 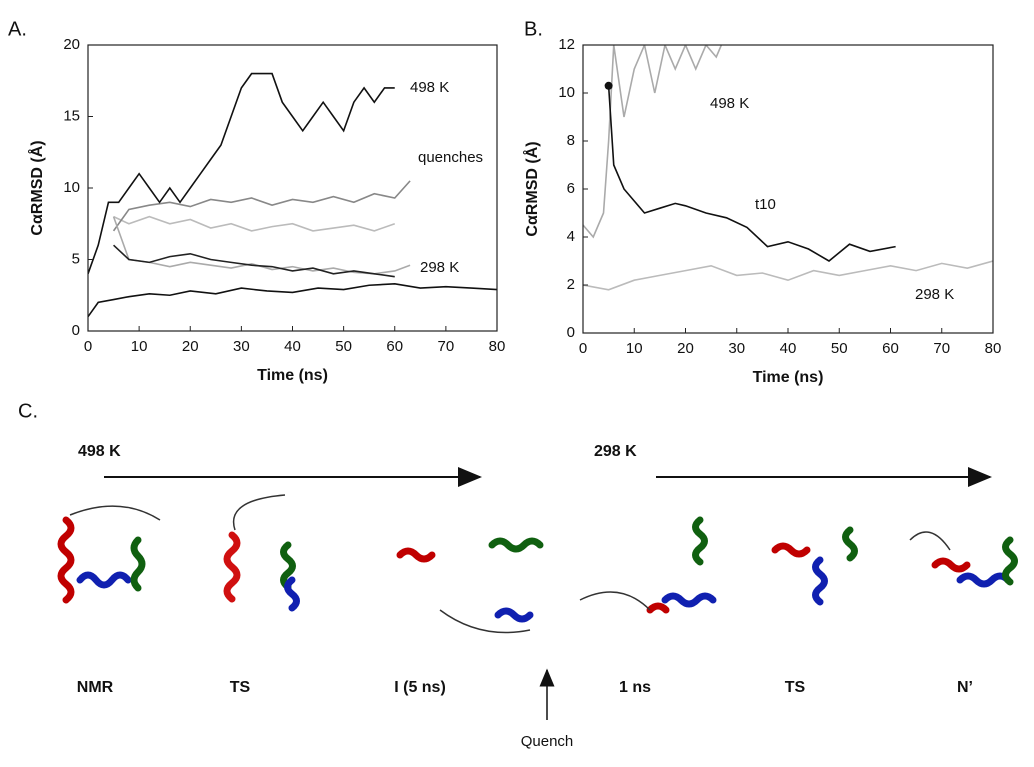 What do you see at coordinates (765, 204) in the screenshot?
I see `annotation: t10` at bounding box center [765, 204].